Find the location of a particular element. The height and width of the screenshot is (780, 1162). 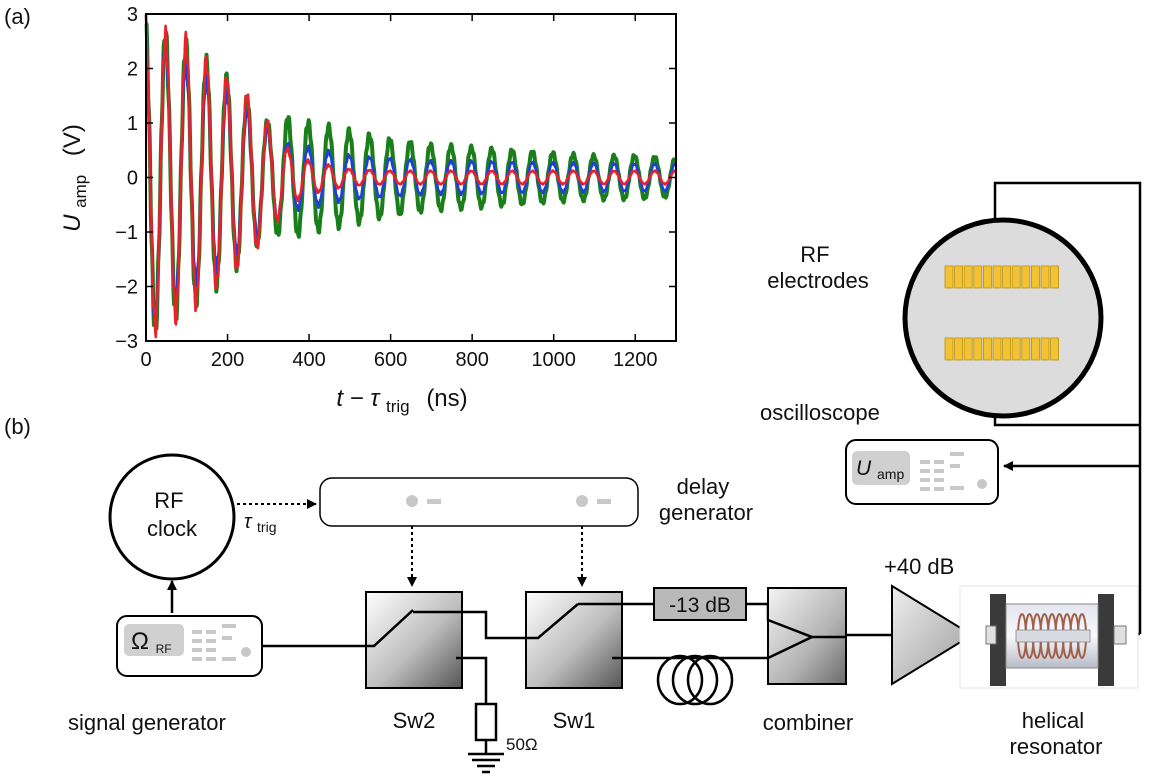

x-tick-label: 0 is located at coordinates (145, 360).